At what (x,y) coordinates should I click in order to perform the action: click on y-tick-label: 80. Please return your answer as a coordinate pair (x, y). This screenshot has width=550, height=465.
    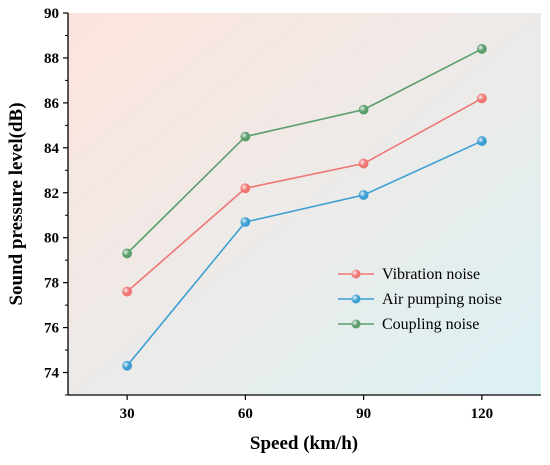
    Looking at the image, I should click on (51, 239).